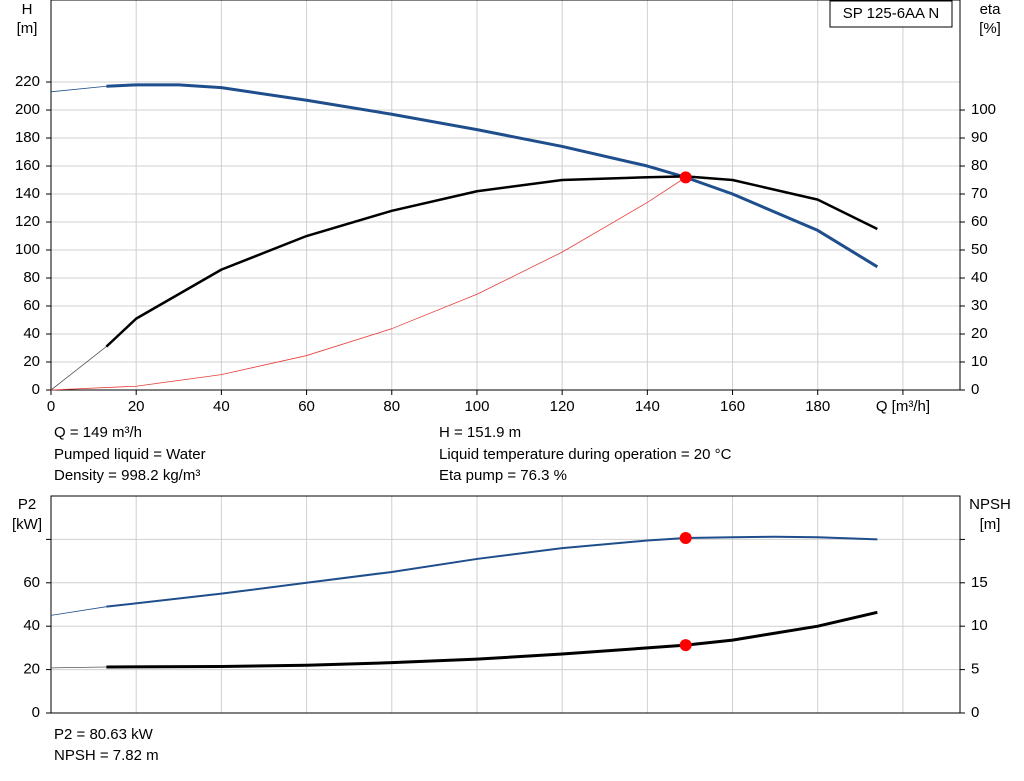 The width and height of the screenshot is (1024, 781). What do you see at coordinates (127, 475) in the screenshot?
I see `info-text: Density = 998.2 kg/m³` at bounding box center [127, 475].